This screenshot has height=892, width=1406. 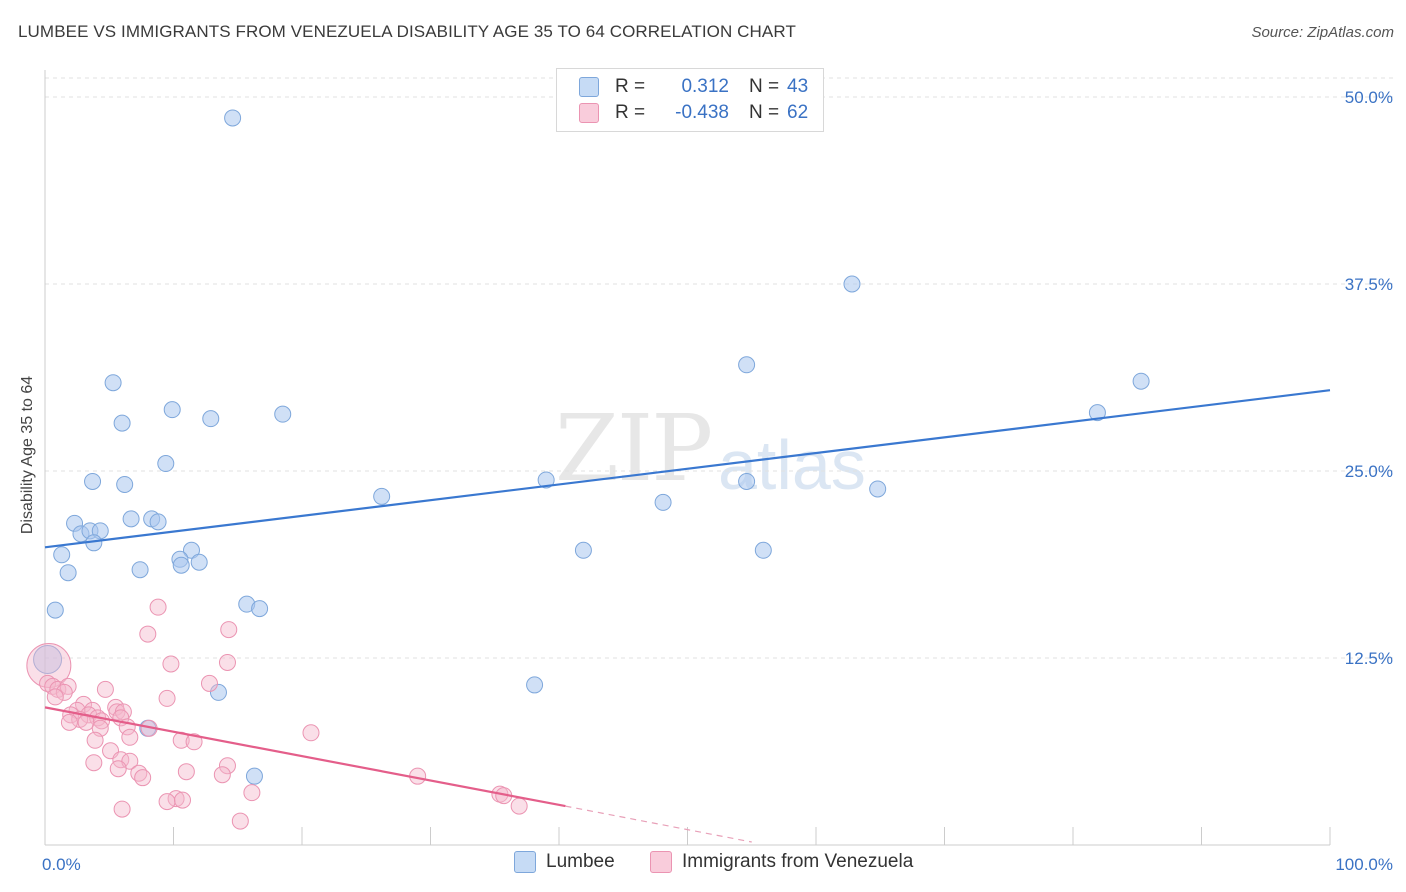 I want to click on x-tick-label: 0.0%, so click(x=61, y=864).